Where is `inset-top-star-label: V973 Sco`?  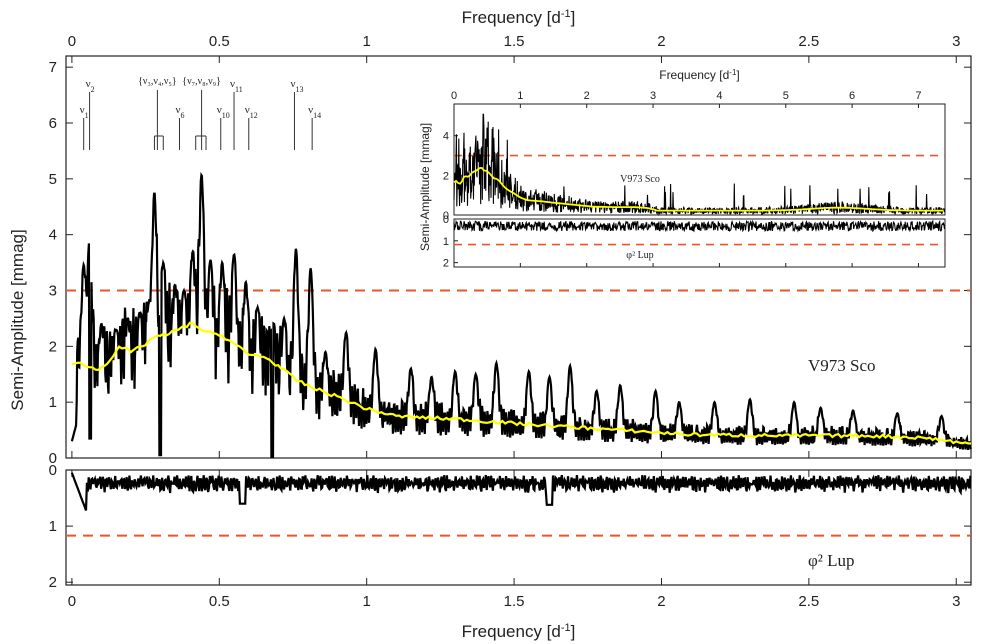 inset-top-star-label: V973 Sco is located at coordinates (640, 179).